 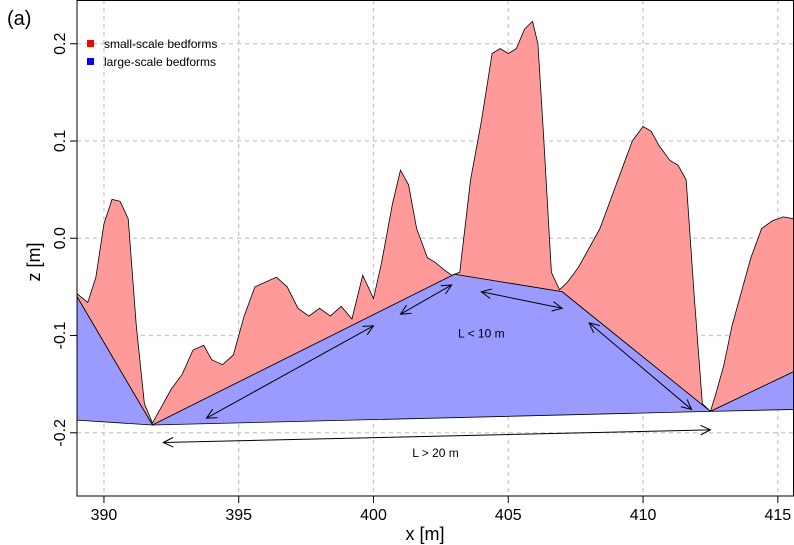 What do you see at coordinates (435, 453) in the screenshot?
I see `annotation-long-wavelength: L > 20 m` at bounding box center [435, 453].